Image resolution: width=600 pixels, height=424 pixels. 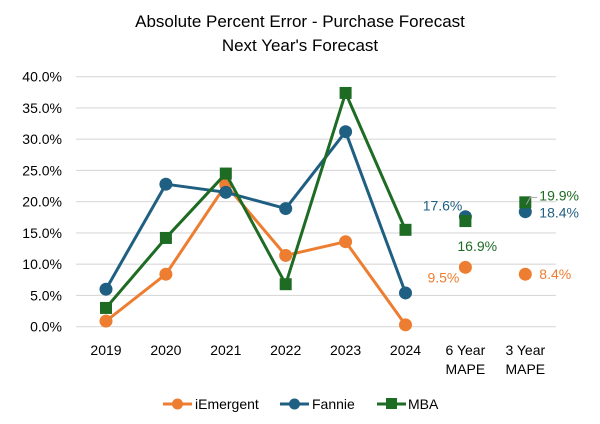 What do you see at coordinates (42, 233) in the screenshot?
I see `y-tick-label: 15.0%` at bounding box center [42, 233].